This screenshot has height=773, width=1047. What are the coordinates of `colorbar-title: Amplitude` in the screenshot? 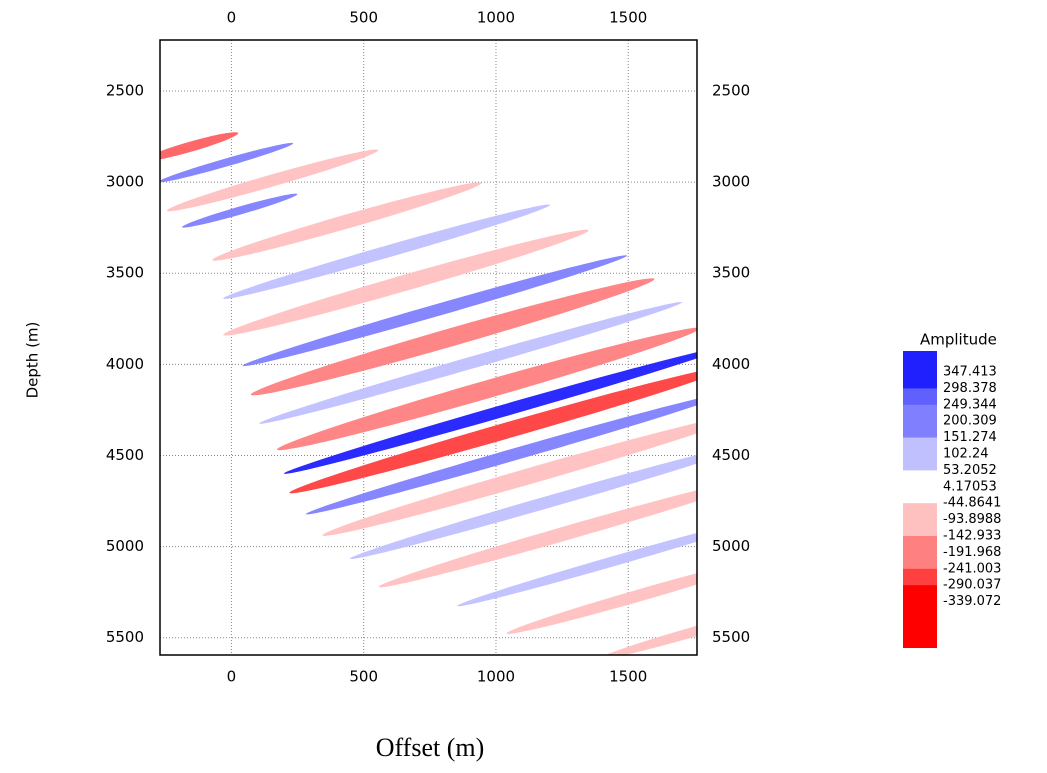 It's located at (958, 340).